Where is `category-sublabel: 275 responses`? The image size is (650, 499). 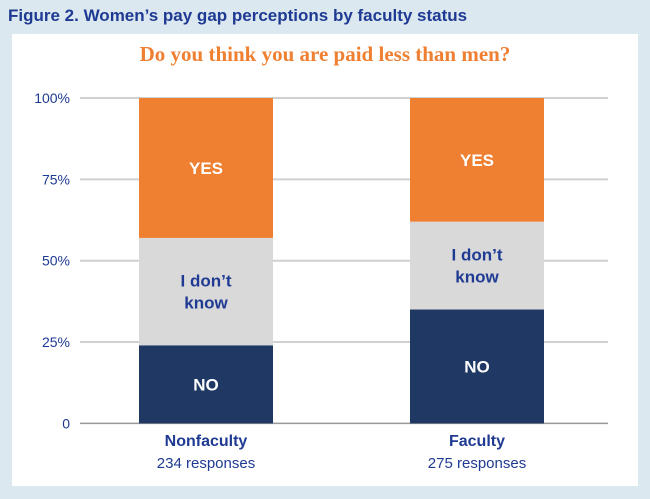
category-sublabel: 275 responses is located at coordinates (477, 463).